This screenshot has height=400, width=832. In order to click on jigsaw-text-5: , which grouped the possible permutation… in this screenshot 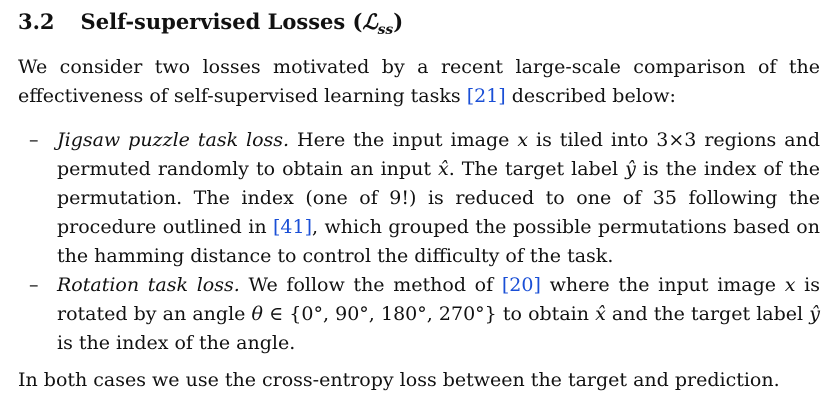, I will do `click(438, 241)`.